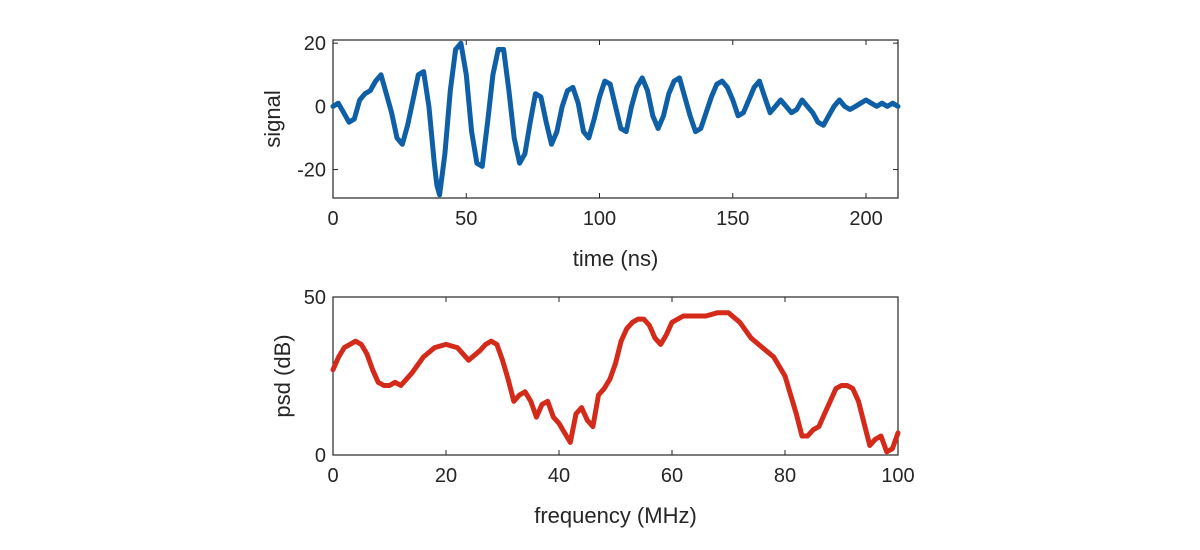  What do you see at coordinates (282, 375) in the screenshot?
I see `psd-plot-ylabel: psd (dB)` at bounding box center [282, 375].